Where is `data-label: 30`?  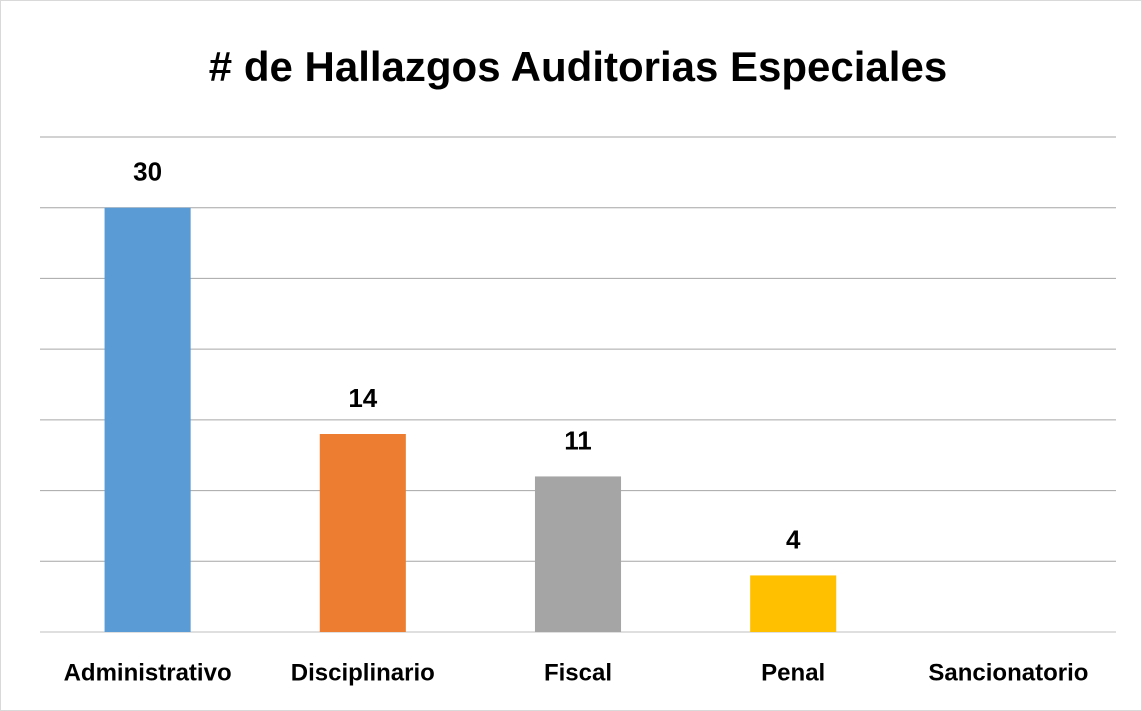
data-label: 30 is located at coordinates (147, 172).